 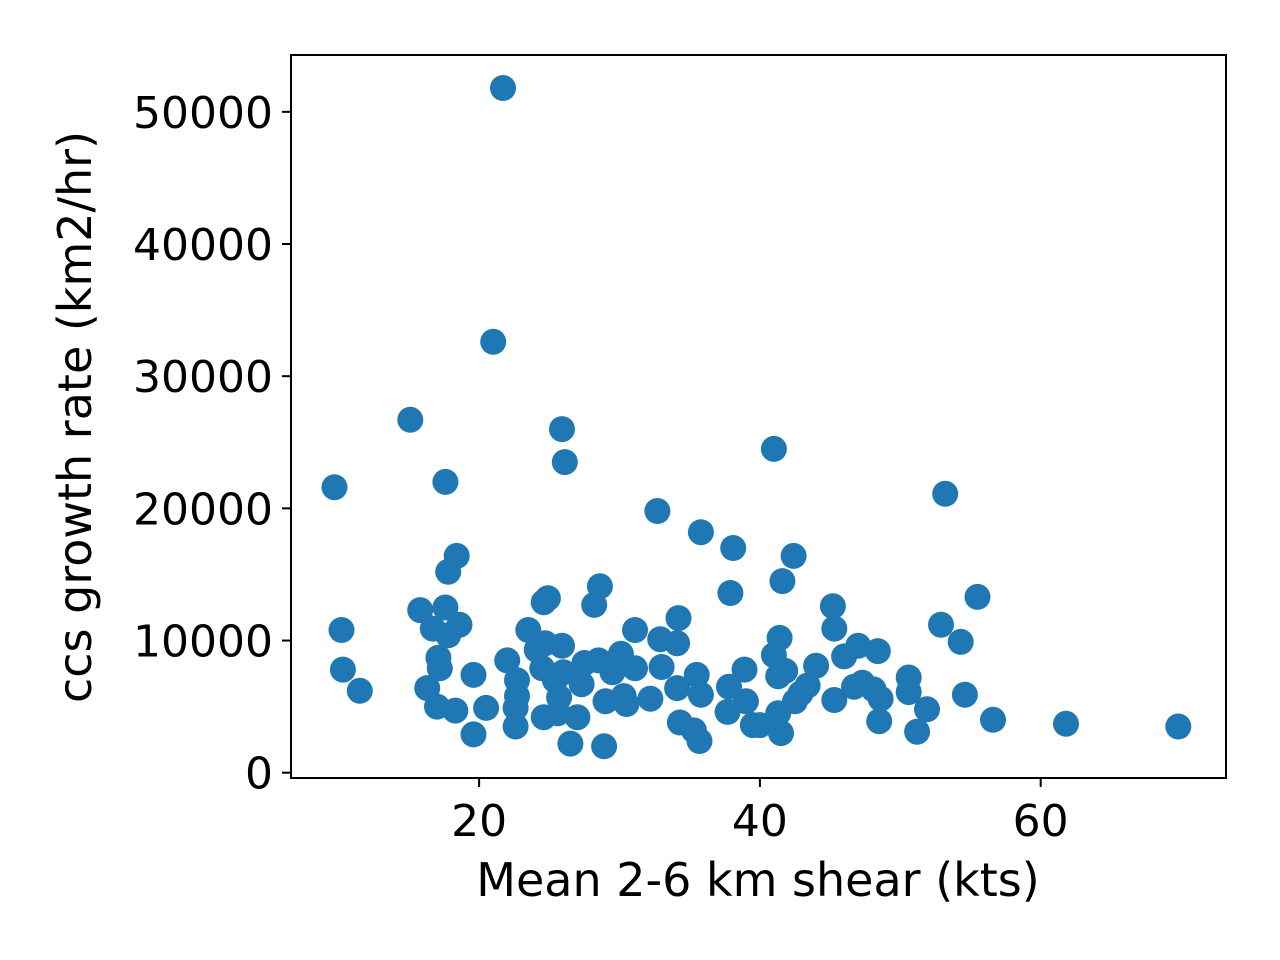 I want to click on y-tick-label: 10000, so click(x=203, y=642).